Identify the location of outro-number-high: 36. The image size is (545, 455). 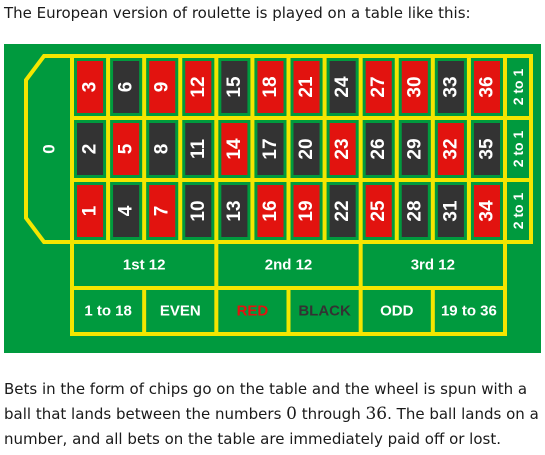
(376, 414).